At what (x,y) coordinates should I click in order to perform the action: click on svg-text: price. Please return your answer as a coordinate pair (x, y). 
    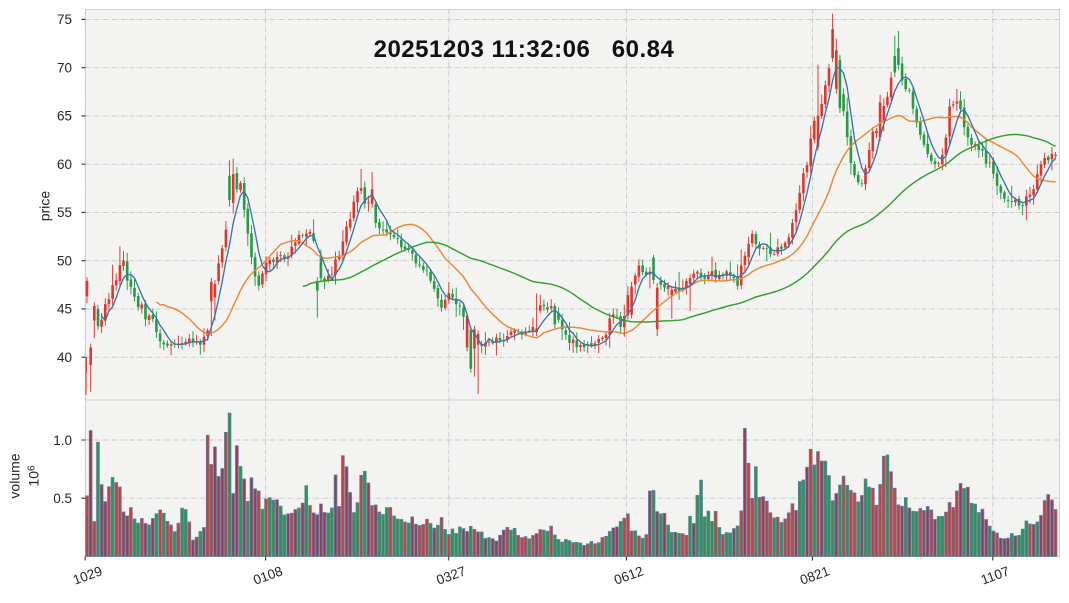
    Looking at the image, I should click on (45, 206).